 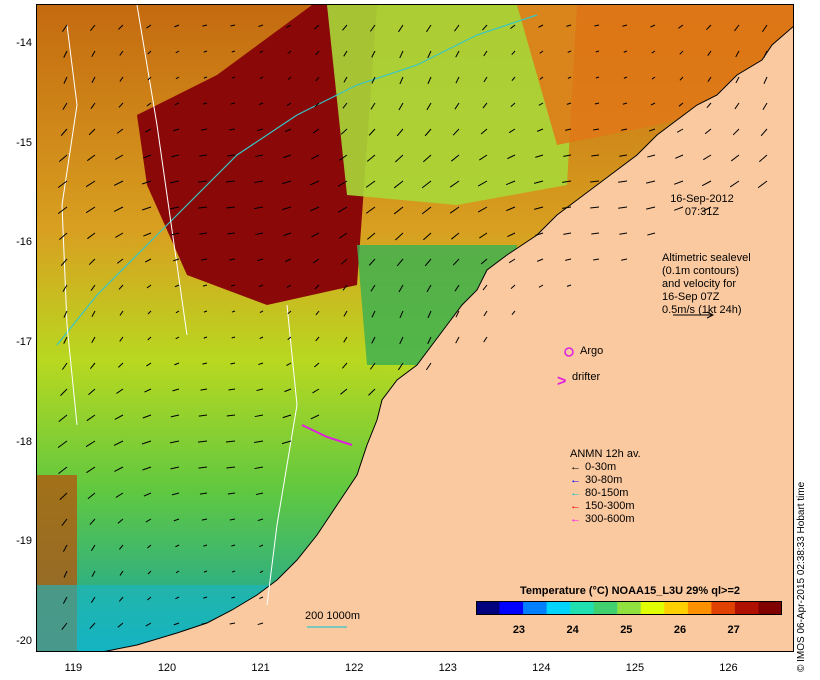 I want to click on lon-tick-label: 121, so click(x=260, y=668).